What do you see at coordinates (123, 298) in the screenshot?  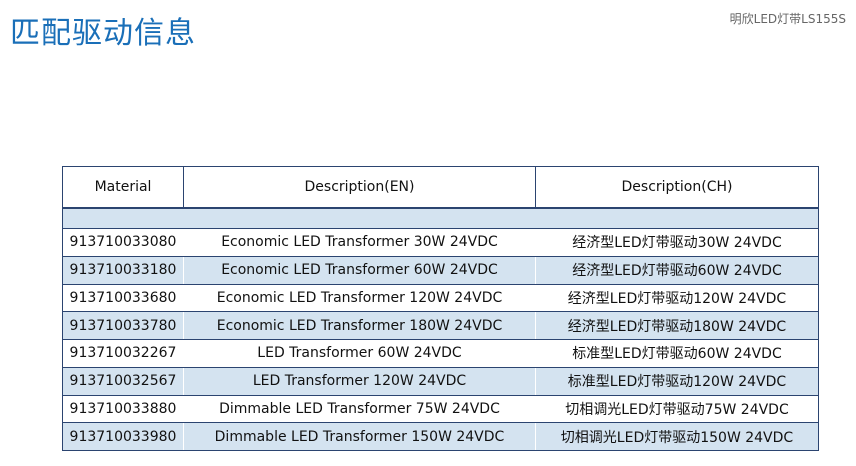 I see `table-cell: 913710033680` at bounding box center [123, 298].